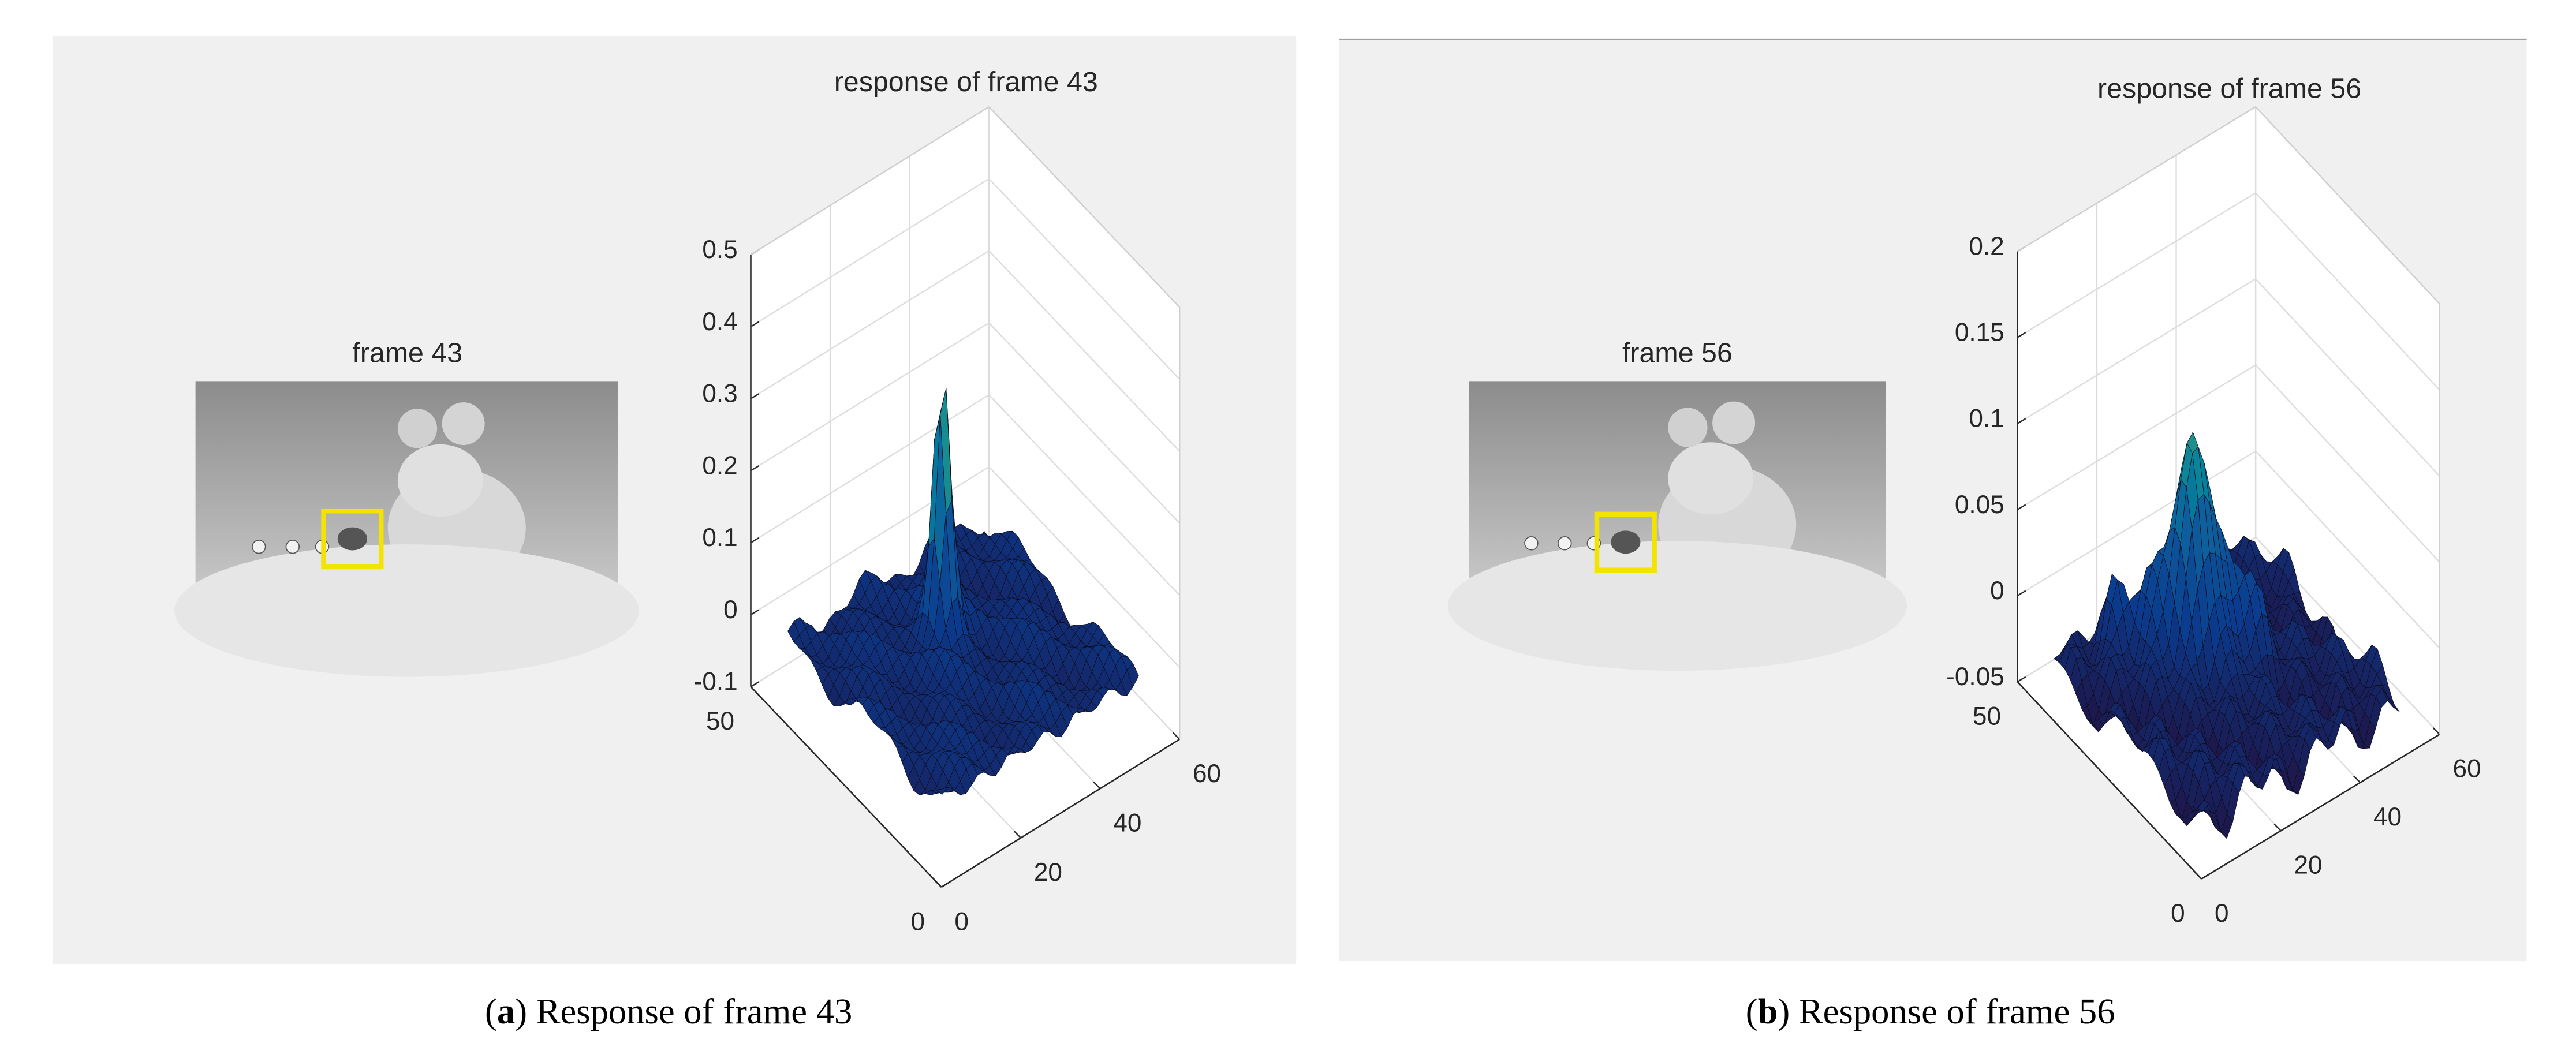 This screenshot has width=2576, height=1058. What do you see at coordinates (1946, 1011) in the screenshot?
I see `caption-part: ) Response of frame 56` at bounding box center [1946, 1011].